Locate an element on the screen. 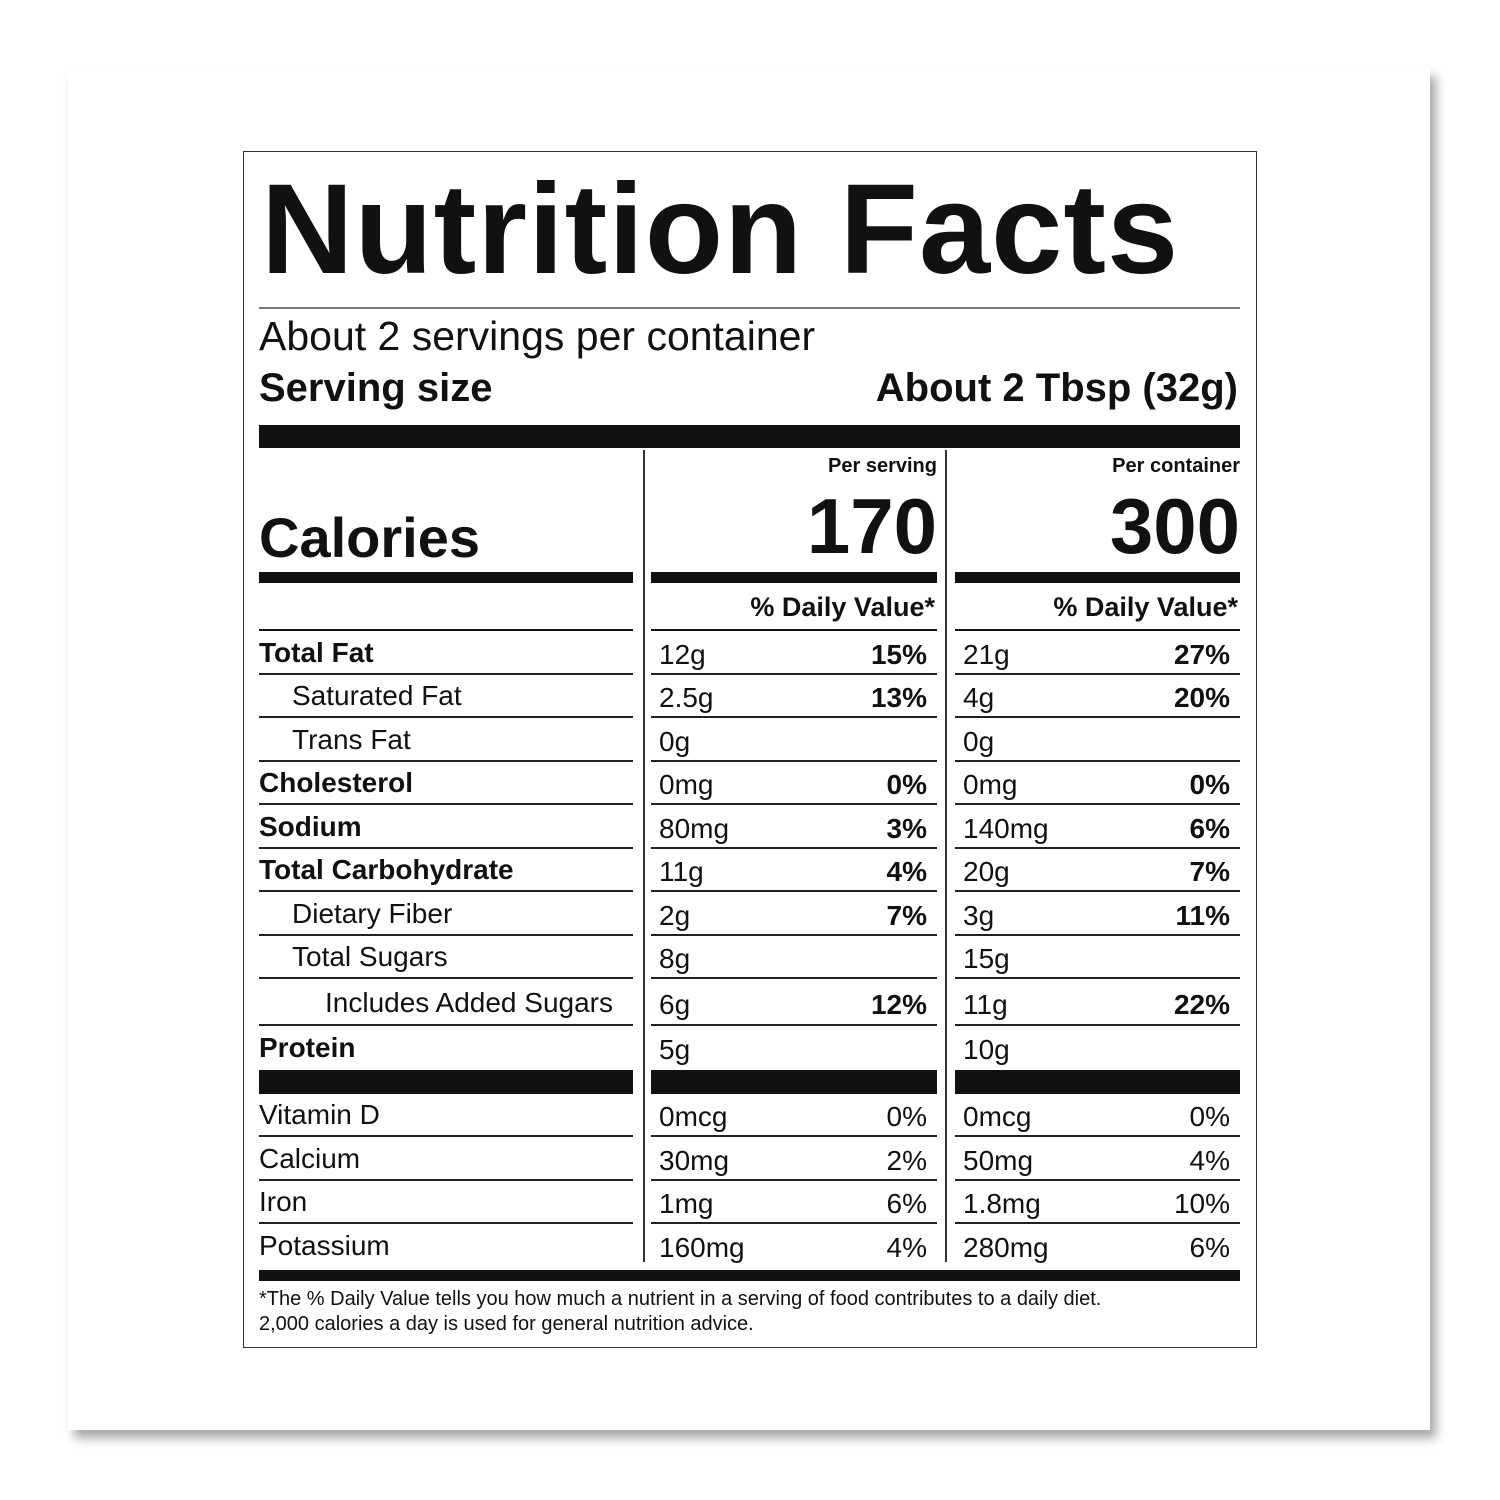  servings: About 2 servings per container is located at coordinates (537, 336).